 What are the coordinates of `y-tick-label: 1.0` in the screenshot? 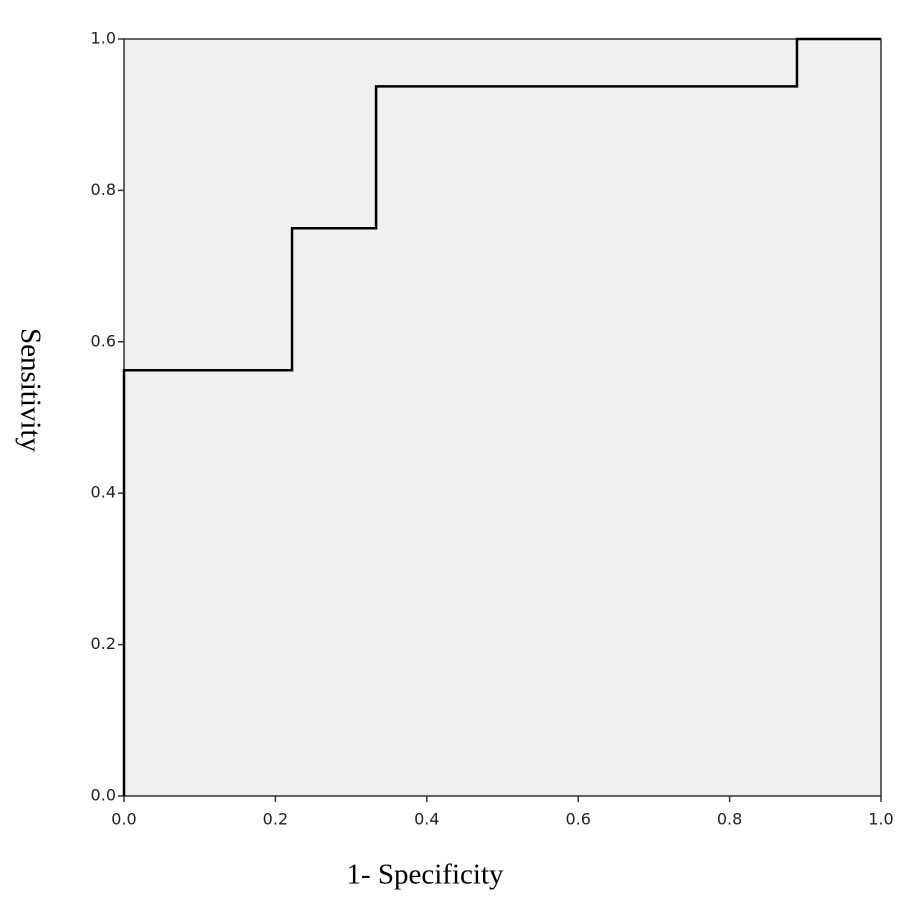 It's located at (103, 38).